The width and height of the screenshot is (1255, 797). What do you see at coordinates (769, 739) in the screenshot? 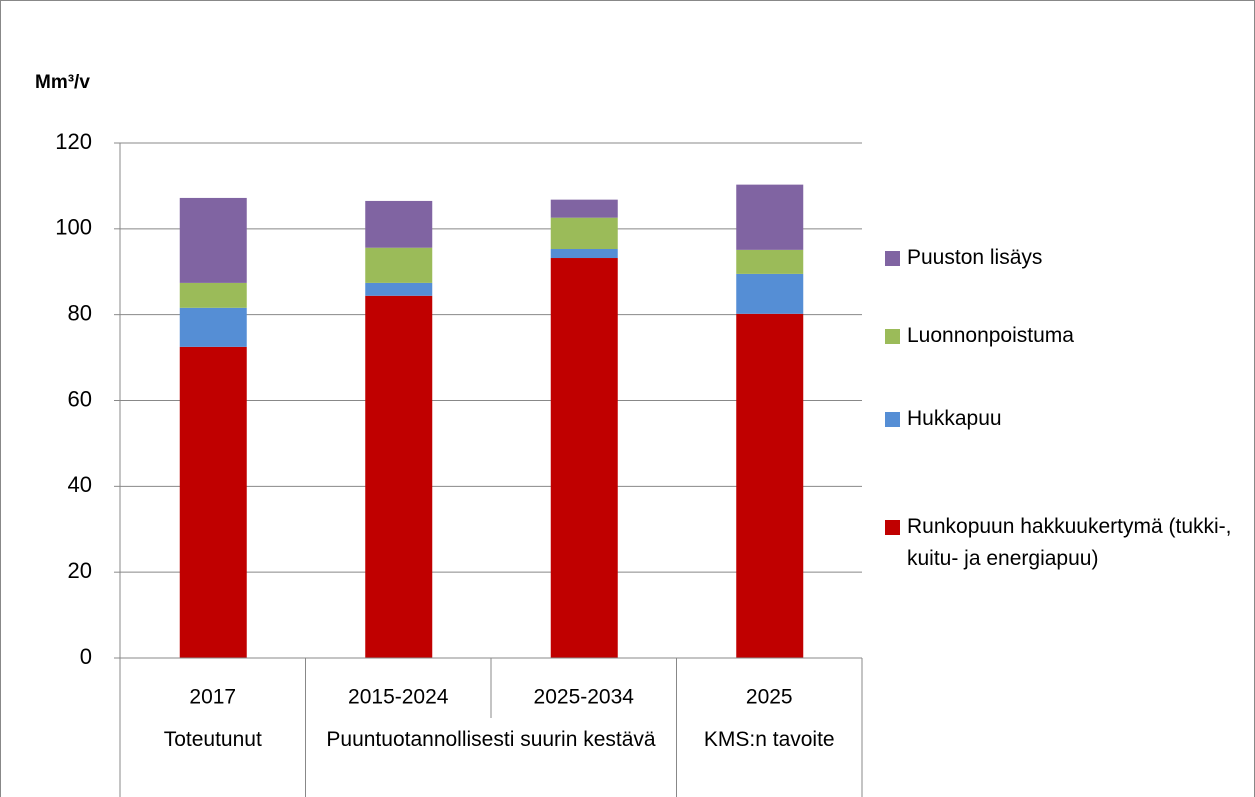
I see `group-label: KMS:n tavoite` at bounding box center [769, 739].